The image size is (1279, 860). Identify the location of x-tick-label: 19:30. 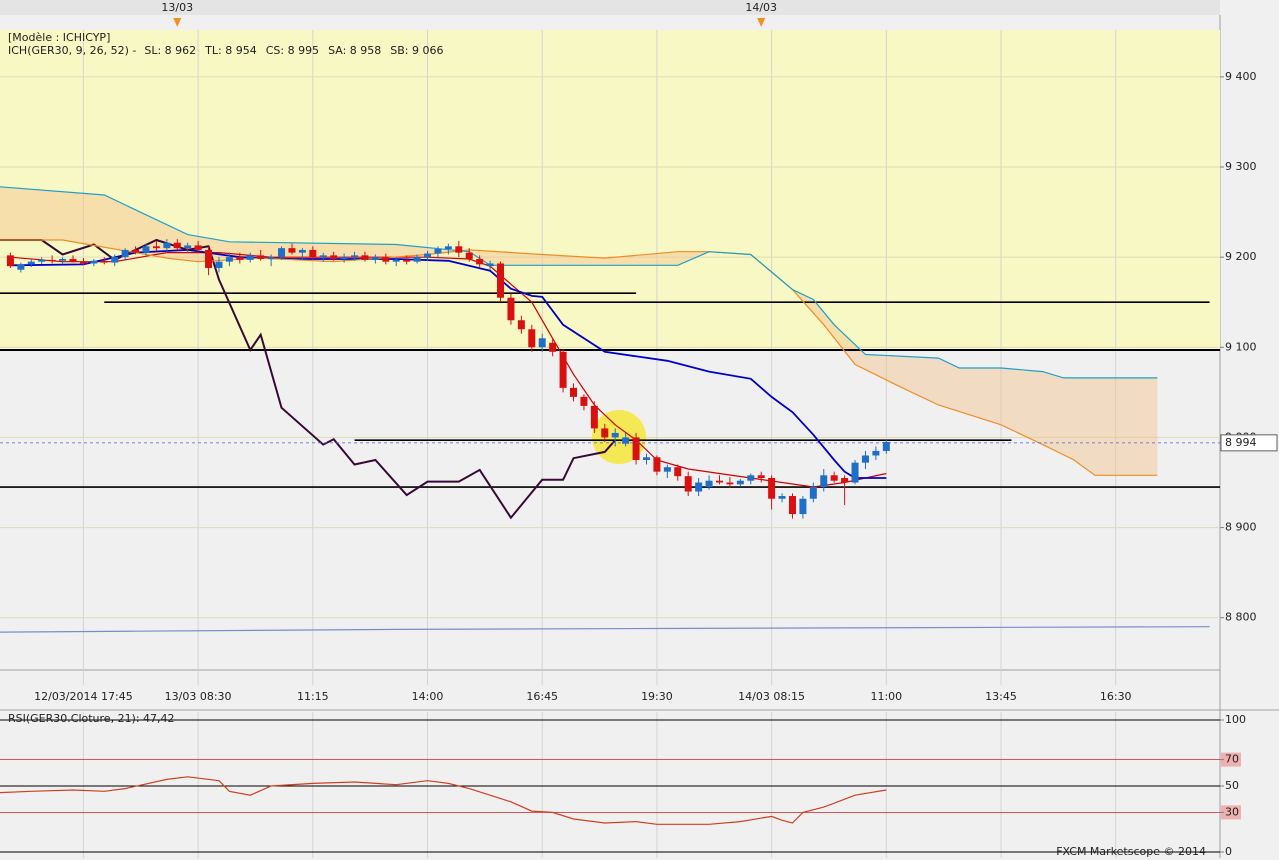
(657, 696).